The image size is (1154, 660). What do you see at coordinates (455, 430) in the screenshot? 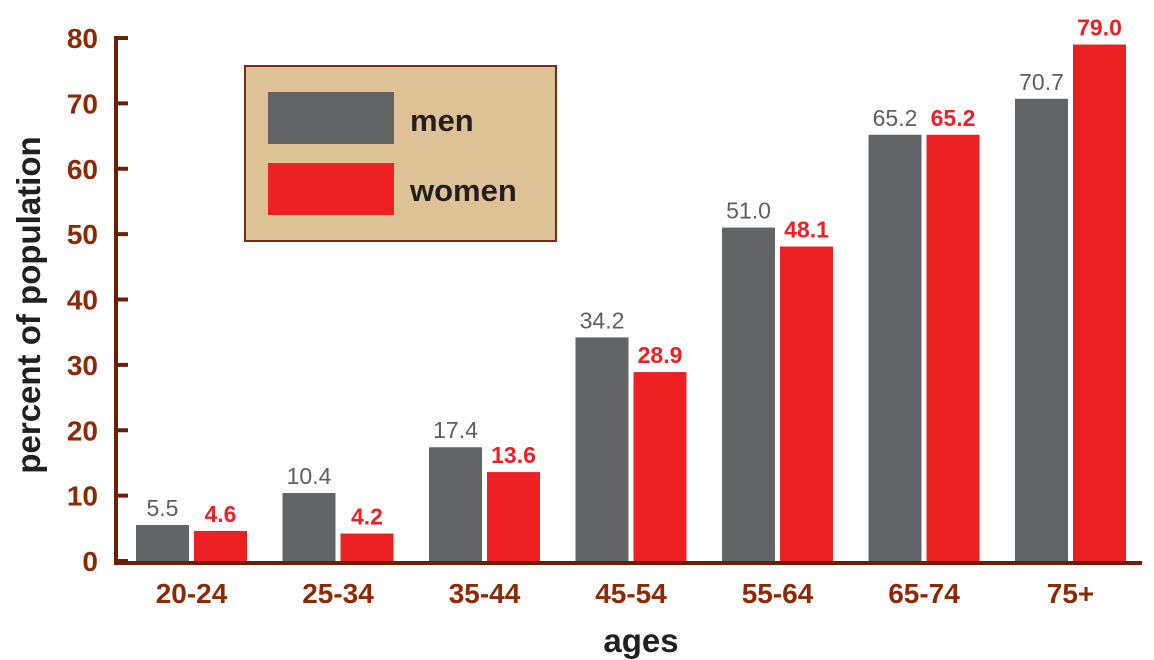
I see `data-label-men-35-44: 17.4` at bounding box center [455, 430].